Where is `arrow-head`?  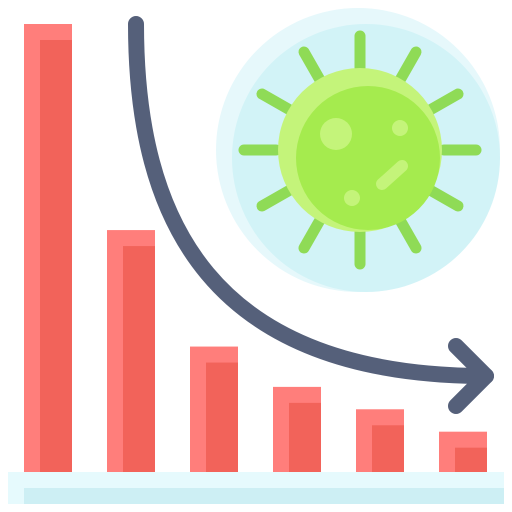
arrow-head is located at coordinates (471, 376).